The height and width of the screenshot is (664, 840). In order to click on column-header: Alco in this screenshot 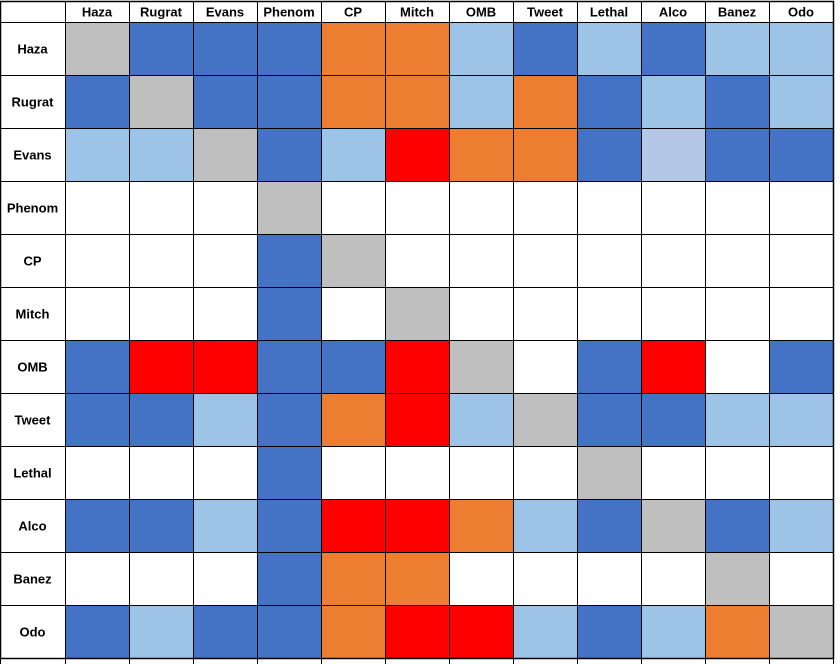, I will do `click(673, 12)`.